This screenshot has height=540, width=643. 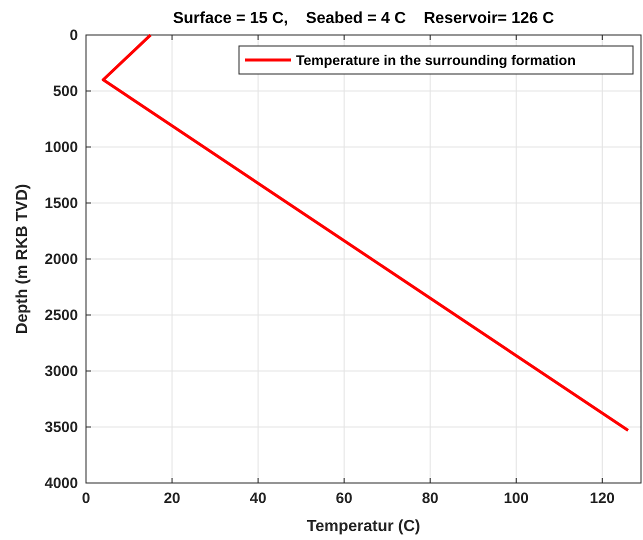 I want to click on x-tick-label: 0, so click(x=86, y=498).